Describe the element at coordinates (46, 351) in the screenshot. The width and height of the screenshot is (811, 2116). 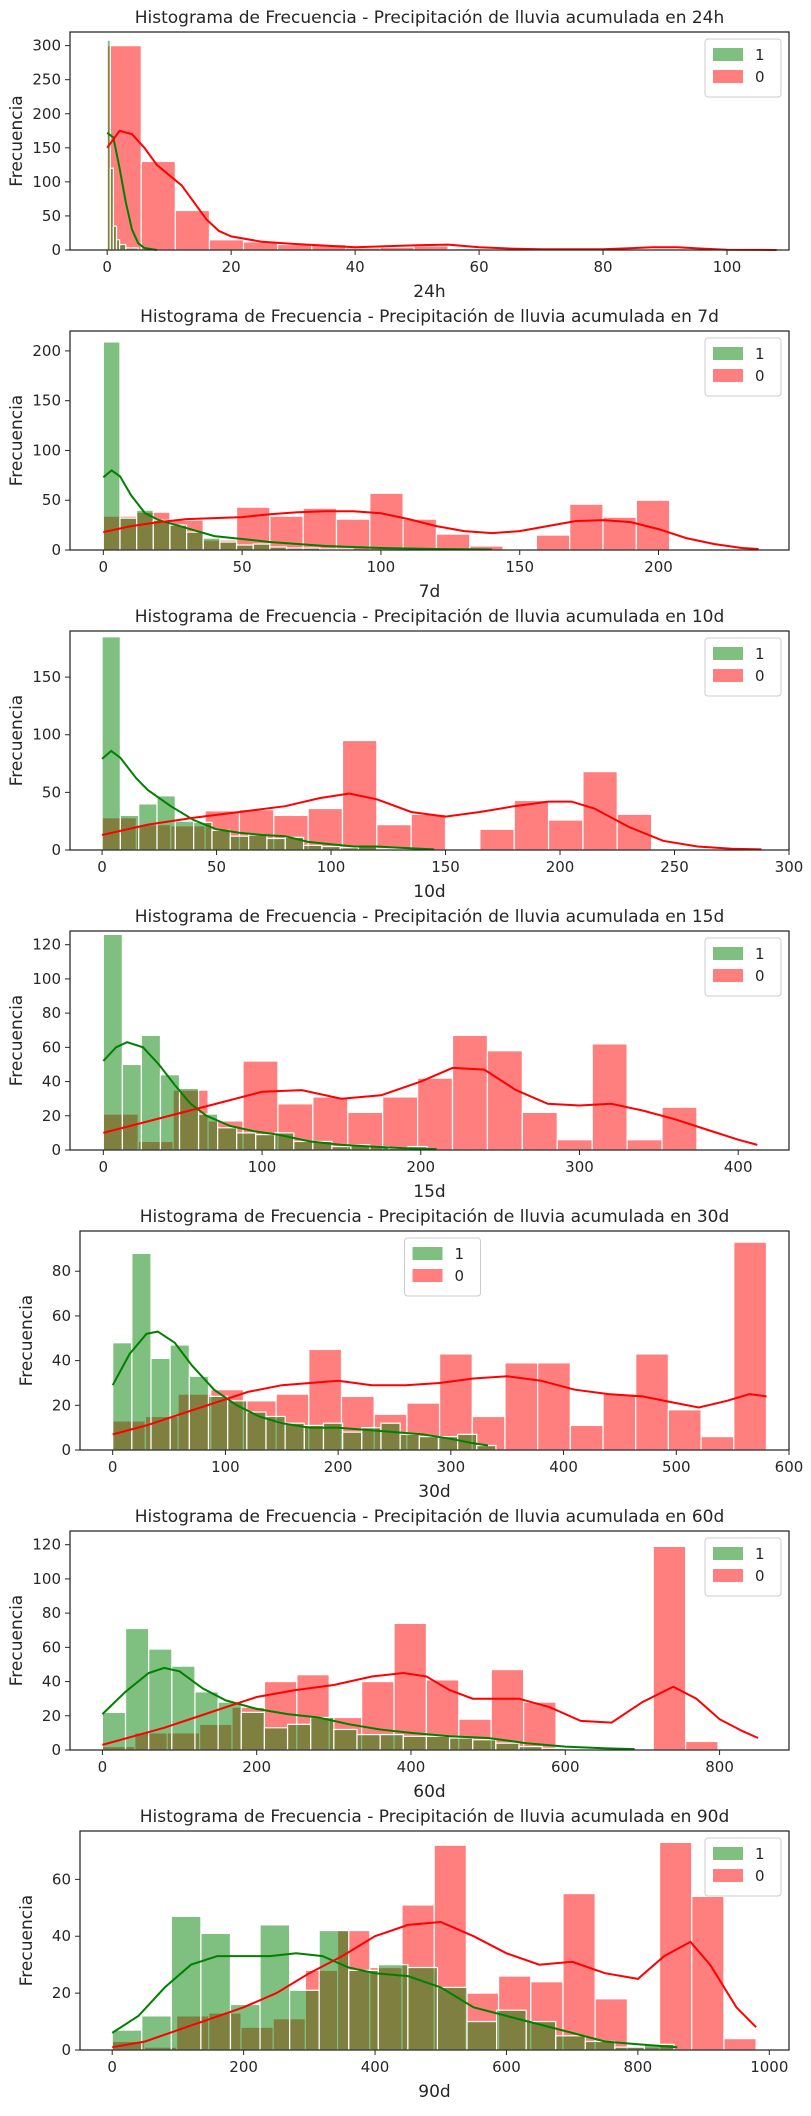
I see `y-tick-label: 200` at that location.